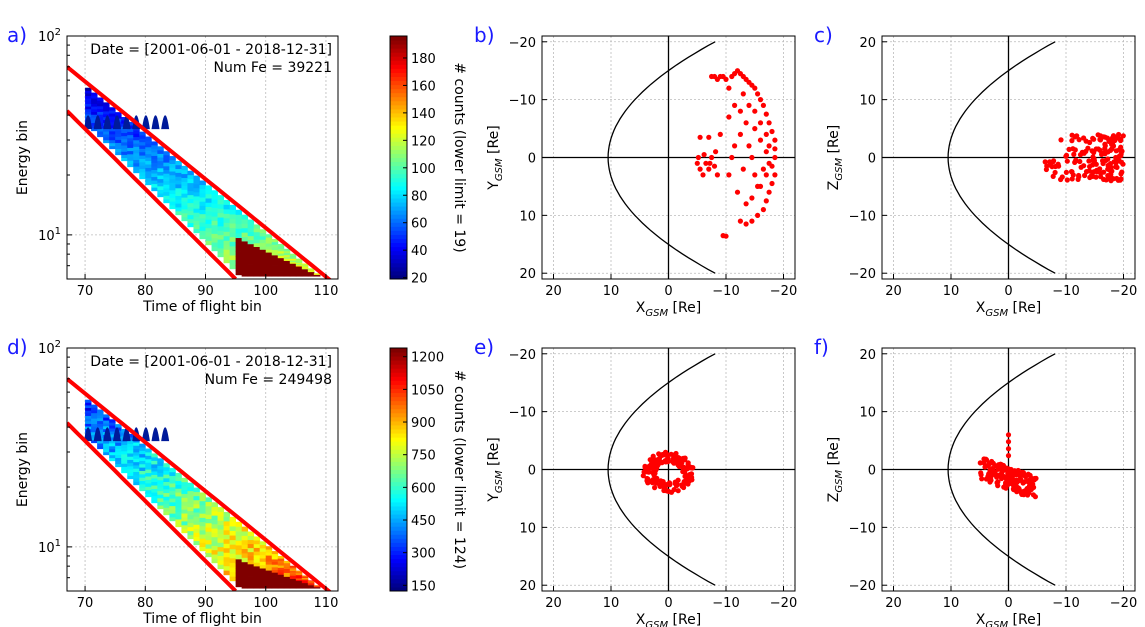  What do you see at coordinates (1001, 157) in the screenshot?
I see `magnetopause-curve` at bounding box center [1001, 157].